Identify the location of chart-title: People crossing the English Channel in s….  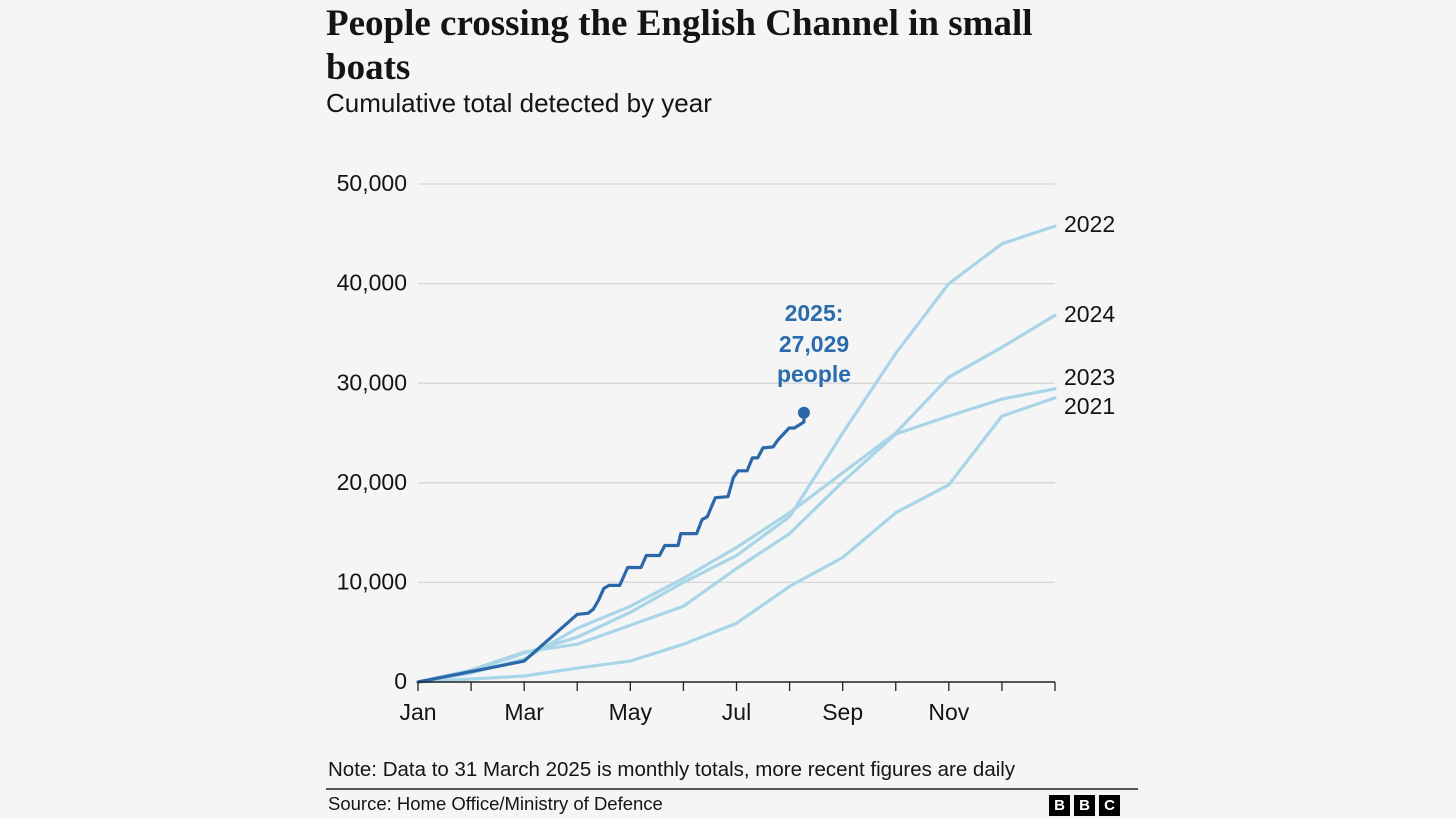
(679, 45).